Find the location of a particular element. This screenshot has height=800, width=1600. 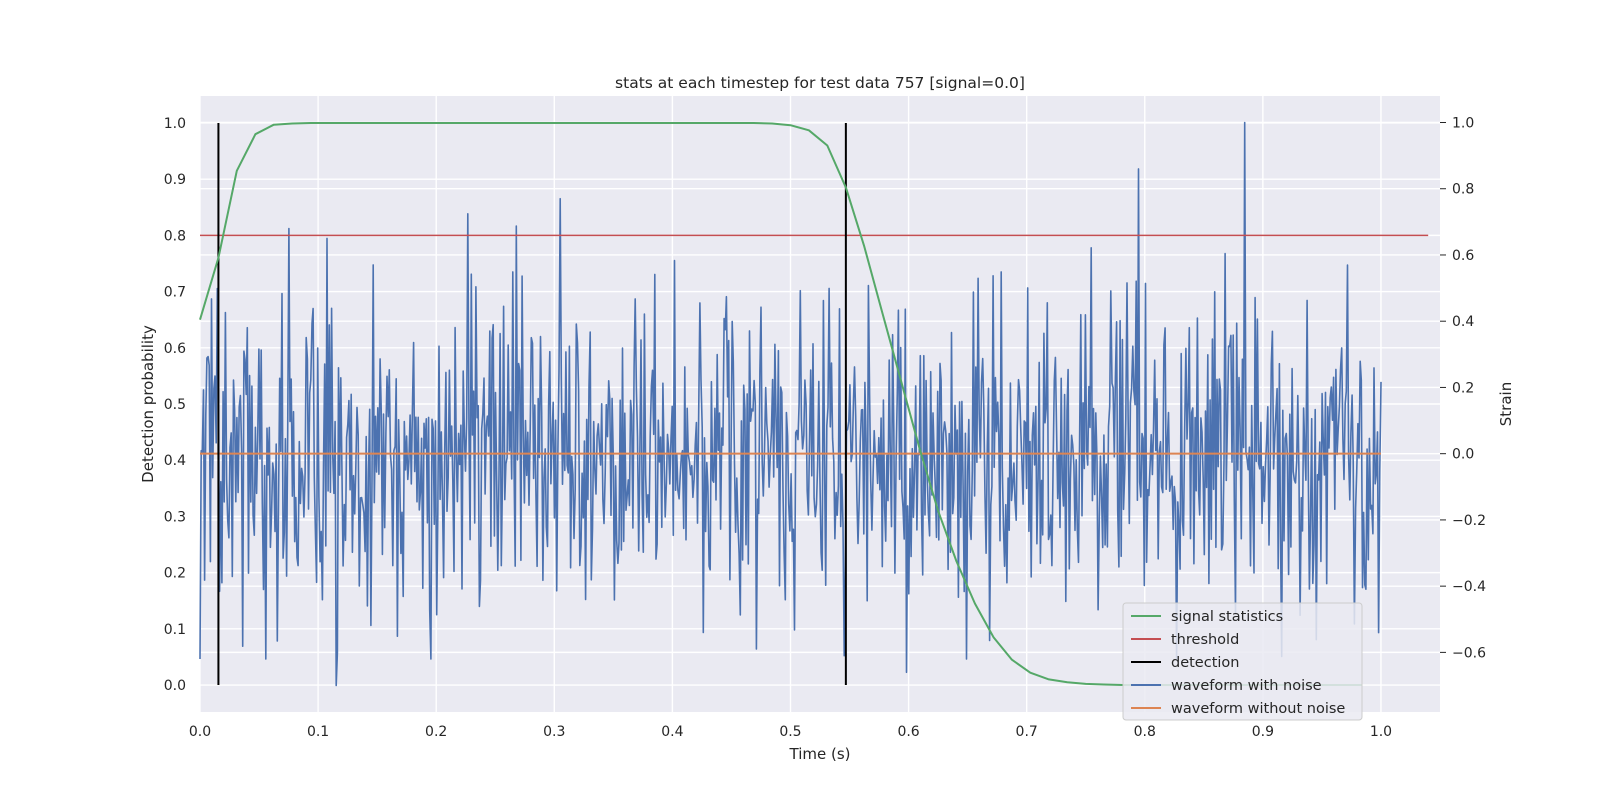

legend-label-detection: detection is located at coordinates (1205, 663).